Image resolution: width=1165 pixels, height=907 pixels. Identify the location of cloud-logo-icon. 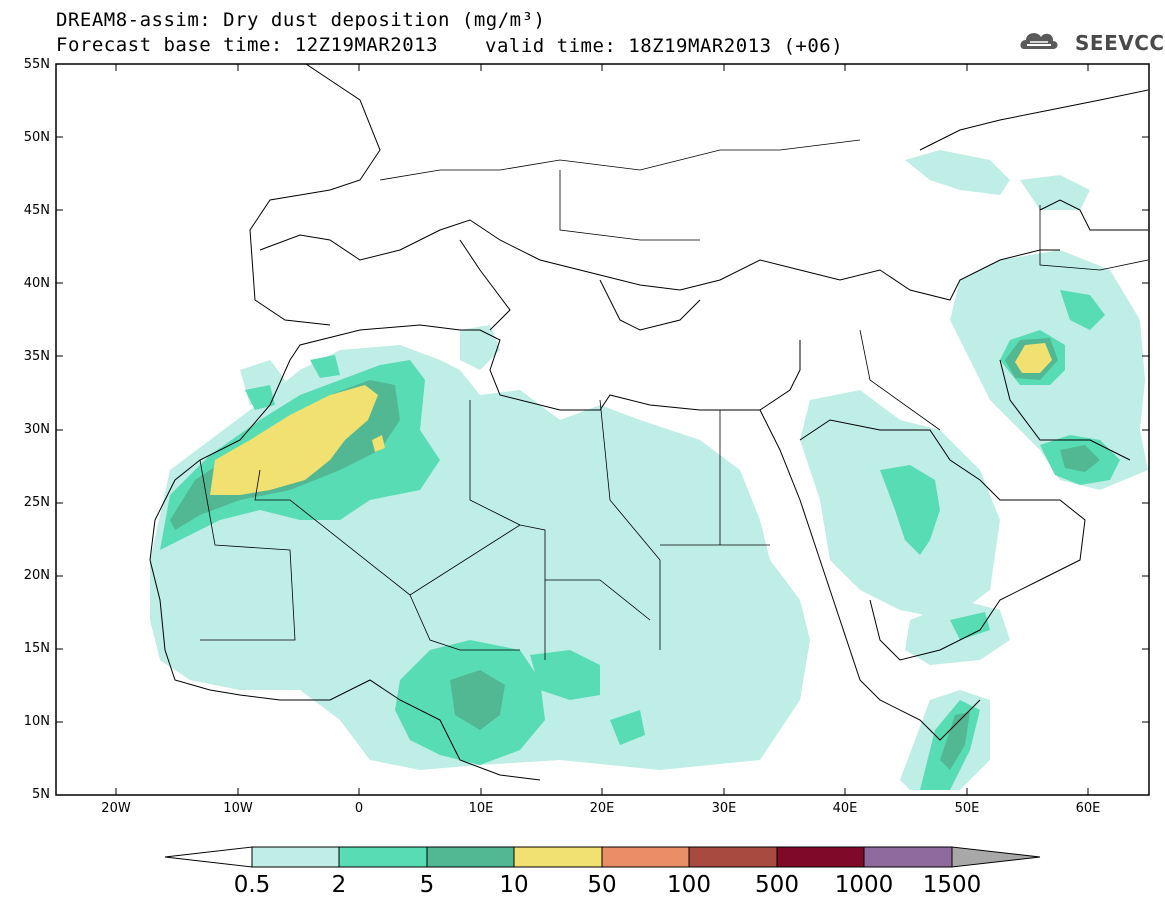
(1039, 41).